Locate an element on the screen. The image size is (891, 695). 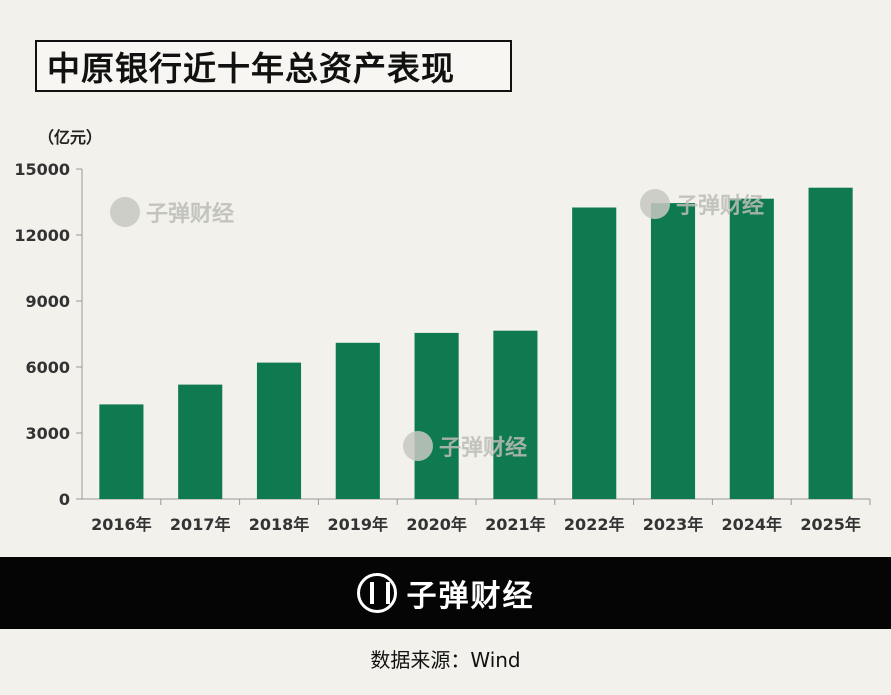
x-tick-label: 2023年 is located at coordinates (673, 524).